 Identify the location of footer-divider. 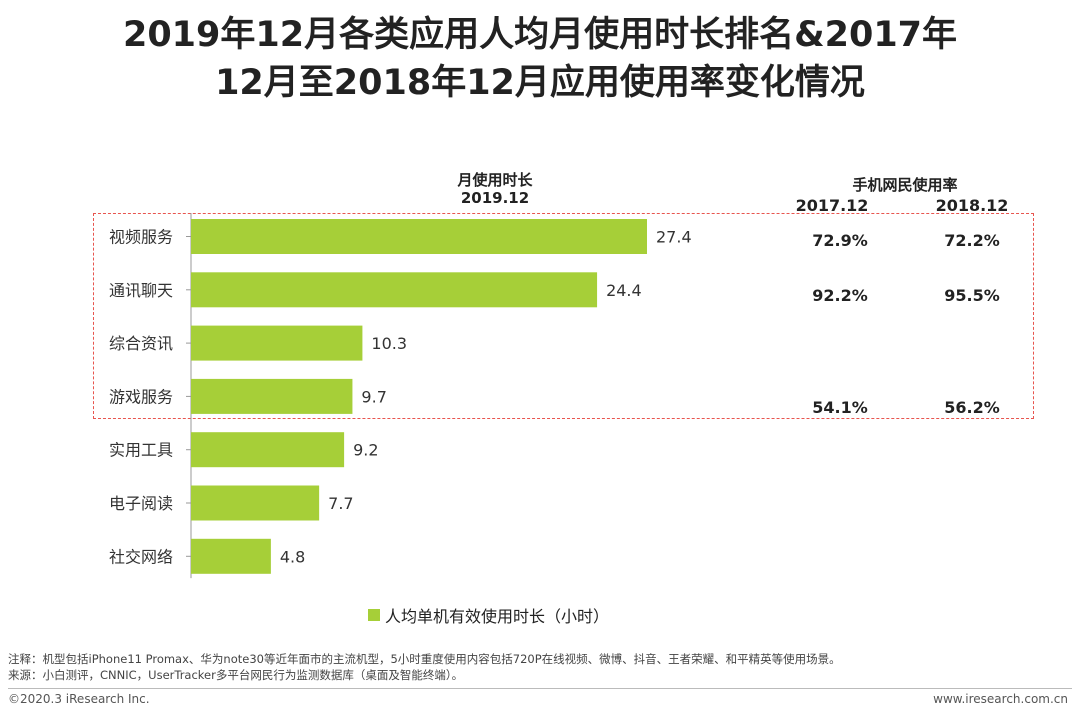
(540, 688).